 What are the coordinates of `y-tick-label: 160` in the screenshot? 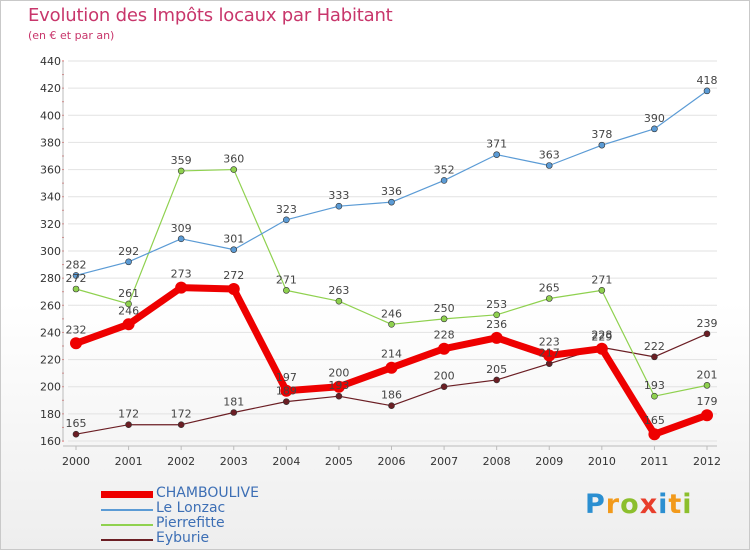 It's located at (50, 441).